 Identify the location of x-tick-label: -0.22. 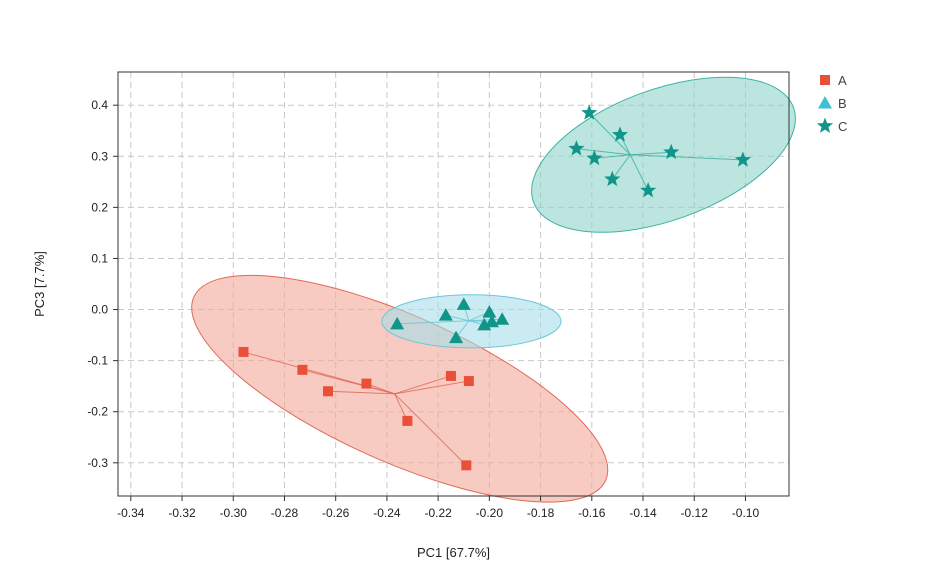
(438, 513).